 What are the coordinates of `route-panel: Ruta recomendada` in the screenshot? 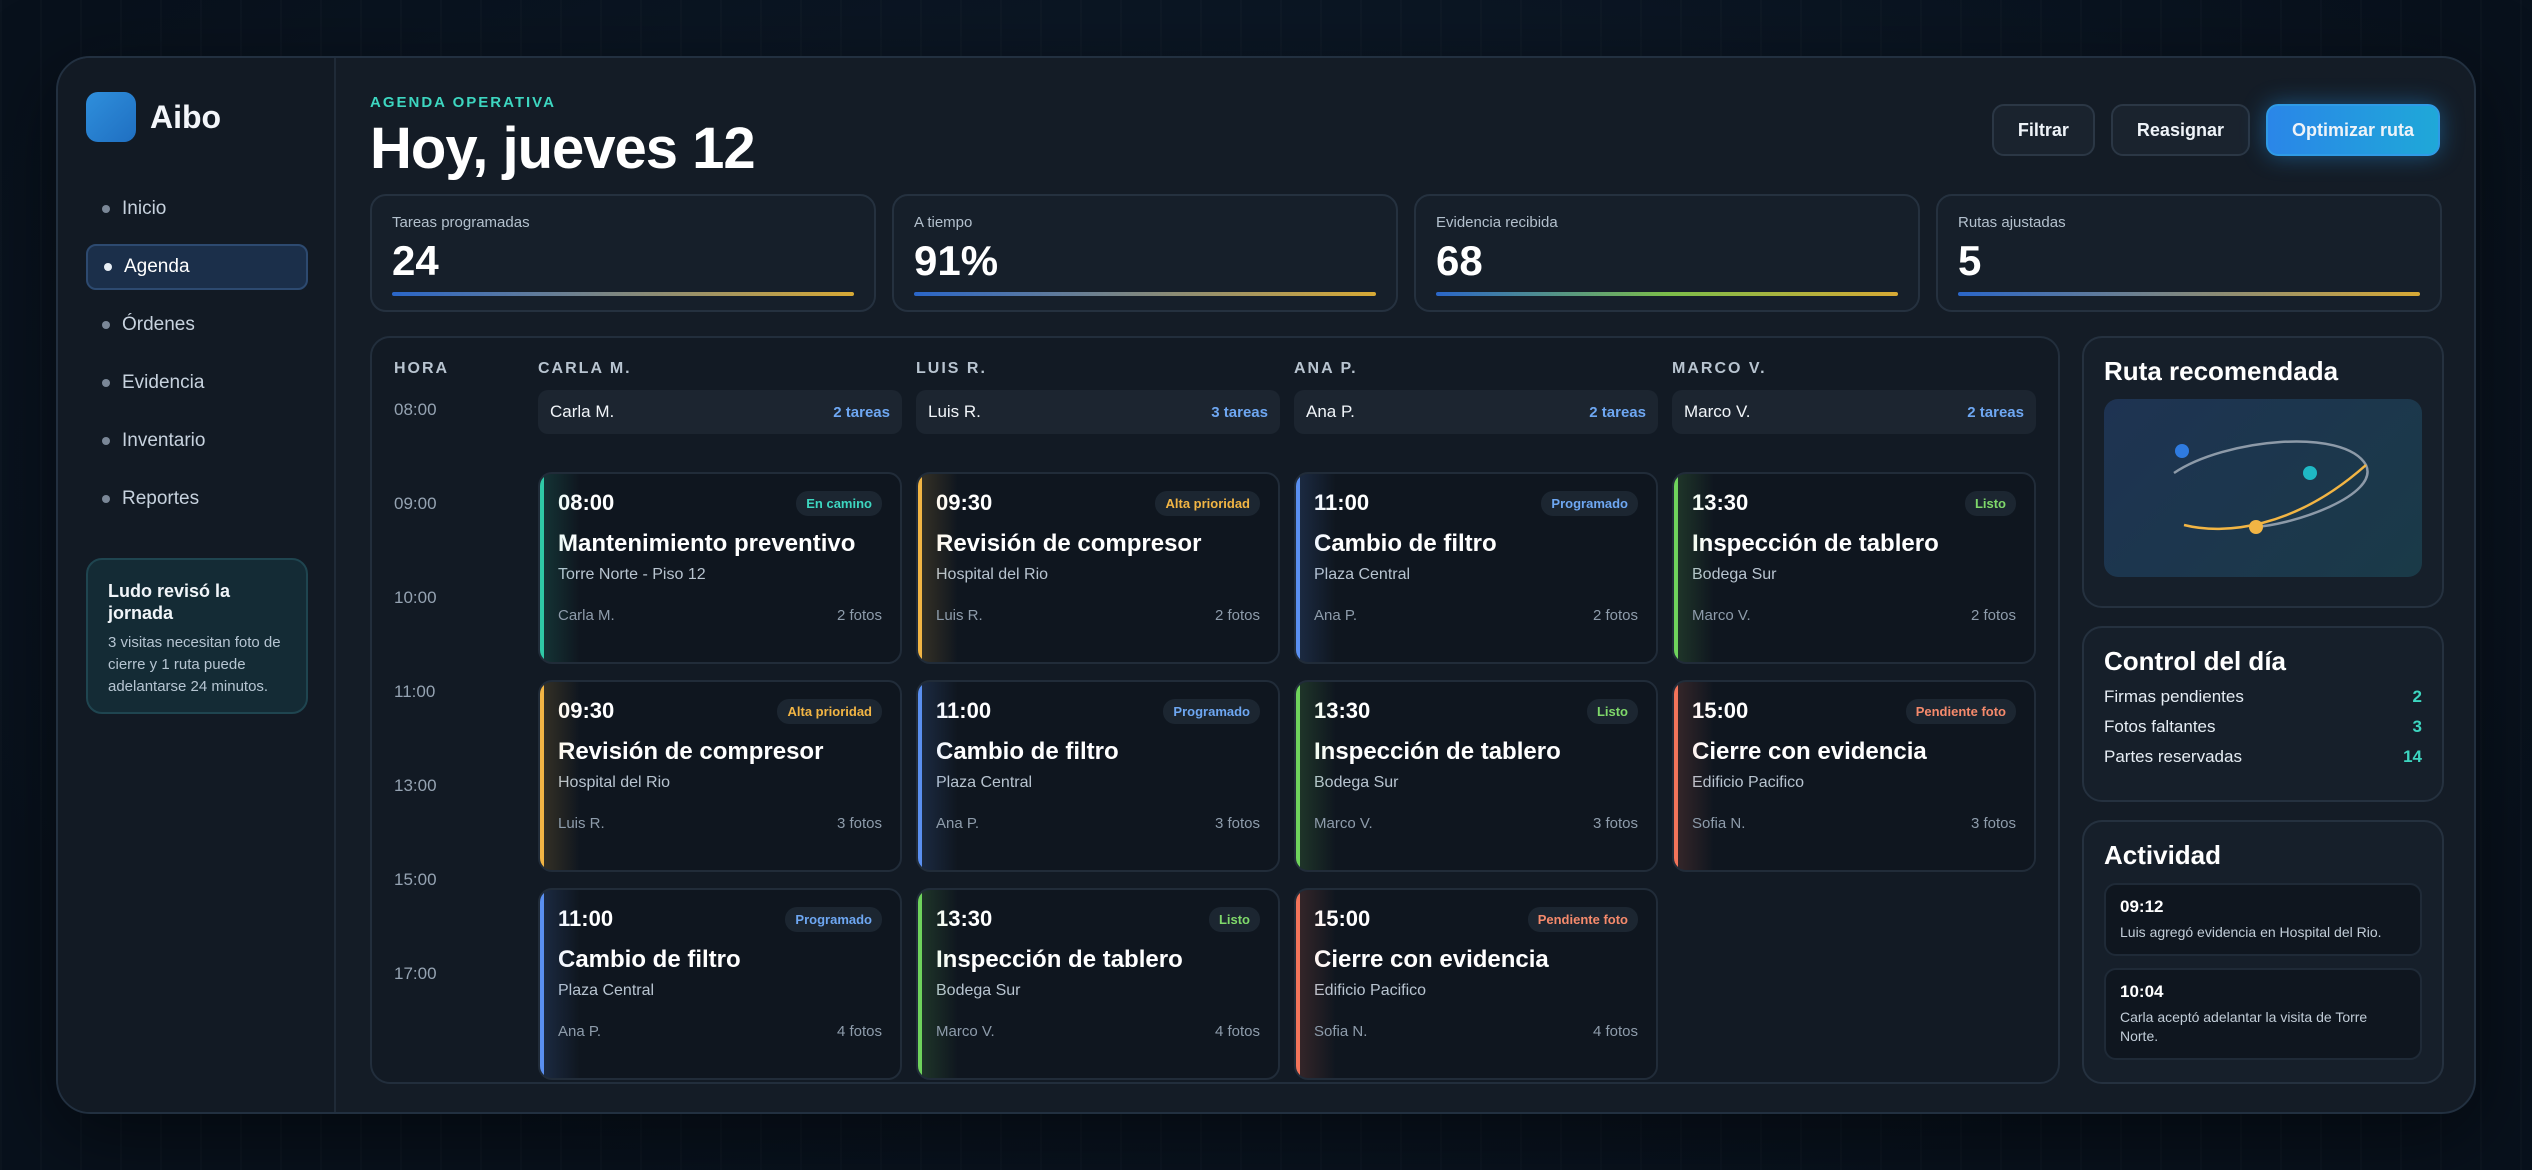 It's located at (2263, 472).